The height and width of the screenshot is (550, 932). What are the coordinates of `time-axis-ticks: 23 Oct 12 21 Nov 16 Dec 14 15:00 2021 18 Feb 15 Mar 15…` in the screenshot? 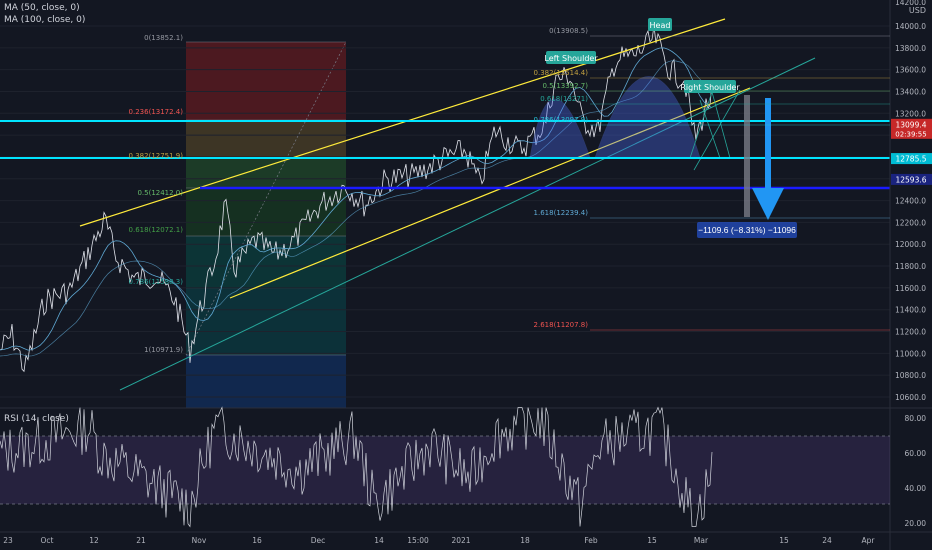 It's located at (439, 540).